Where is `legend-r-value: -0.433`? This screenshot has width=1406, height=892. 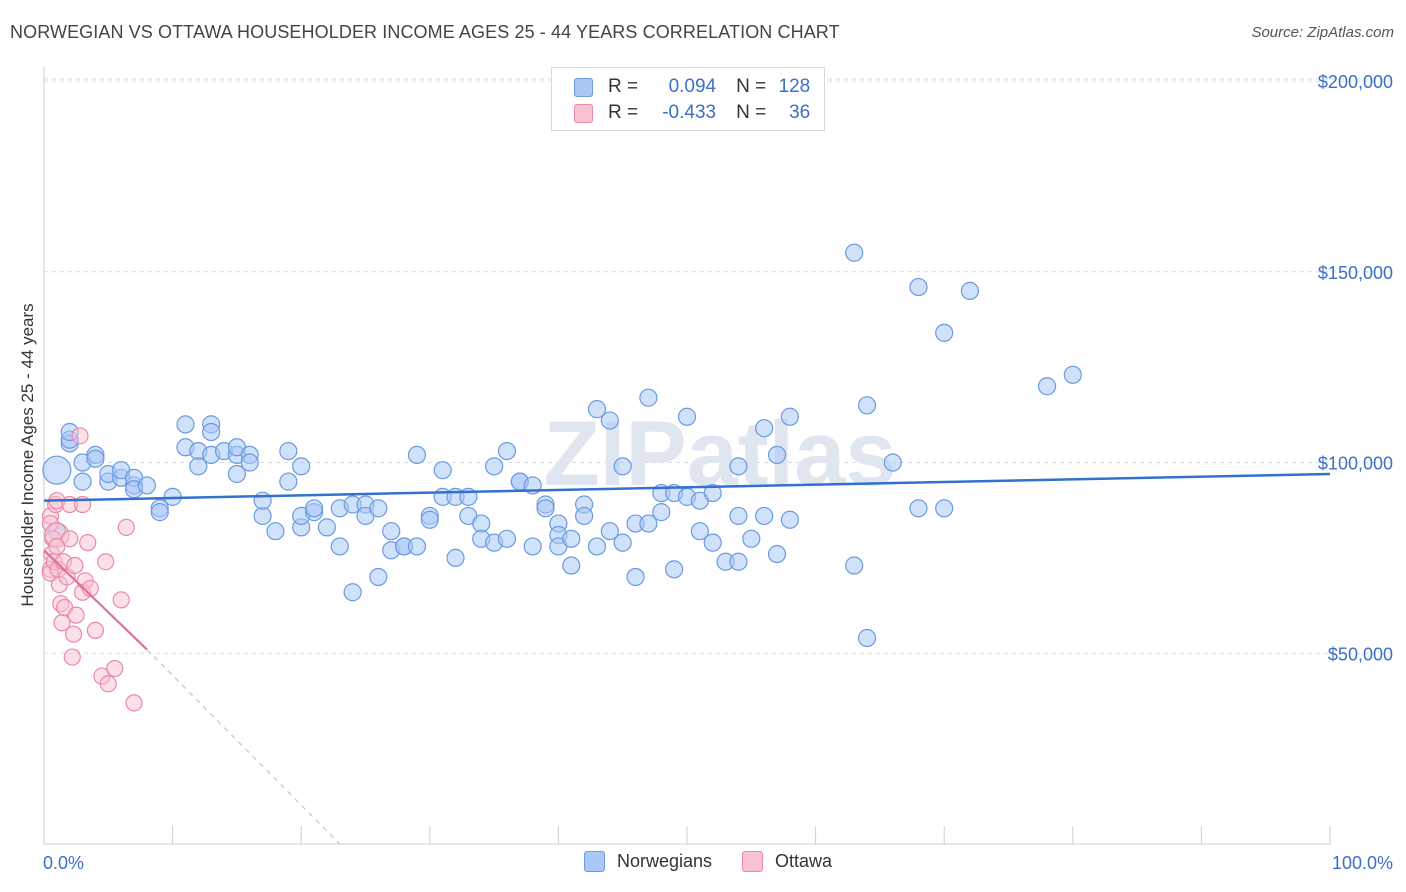 legend-r-value: -0.433 is located at coordinates (689, 112).